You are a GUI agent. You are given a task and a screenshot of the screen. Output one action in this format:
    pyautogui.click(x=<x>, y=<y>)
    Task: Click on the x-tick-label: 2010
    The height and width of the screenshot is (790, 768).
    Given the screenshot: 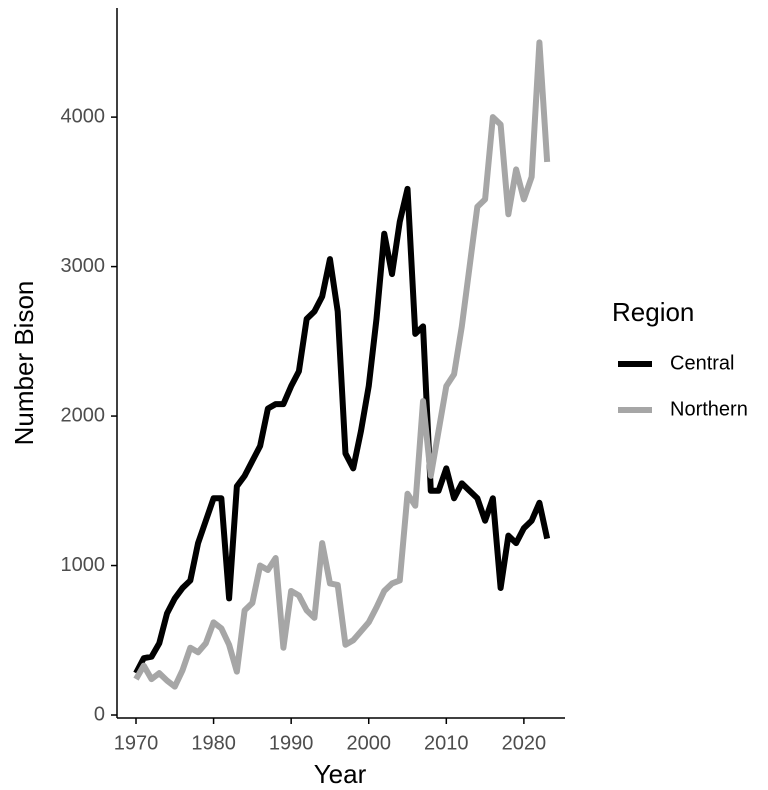 What is the action you would take?
    pyautogui.click(x=446, y=743)
    